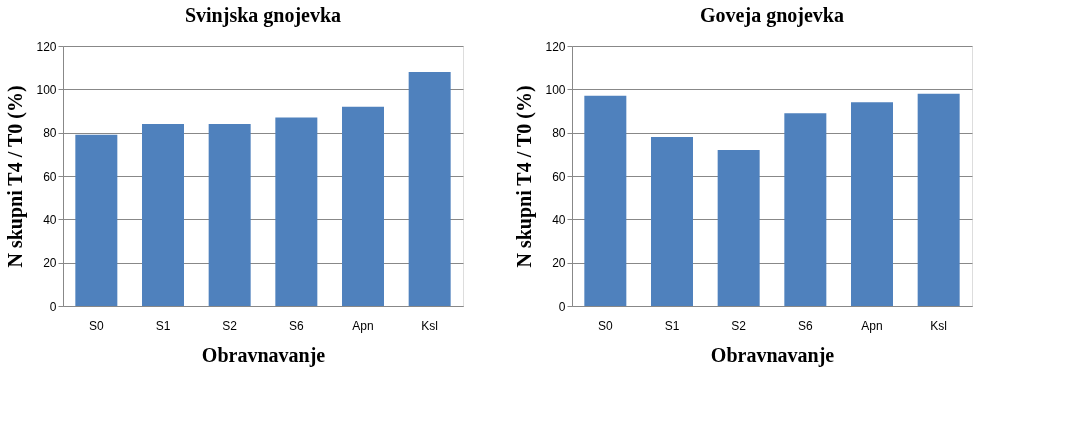  I want to click on chart-title: Svinjska gnojevka, so click(263, 15).